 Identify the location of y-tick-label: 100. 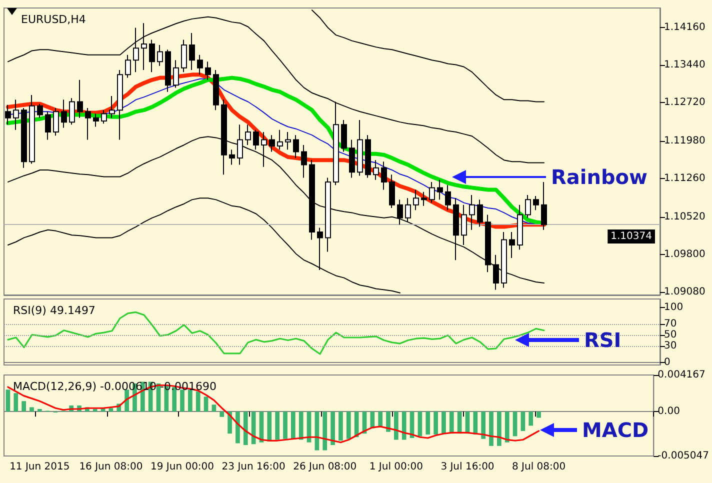
(674, 307).